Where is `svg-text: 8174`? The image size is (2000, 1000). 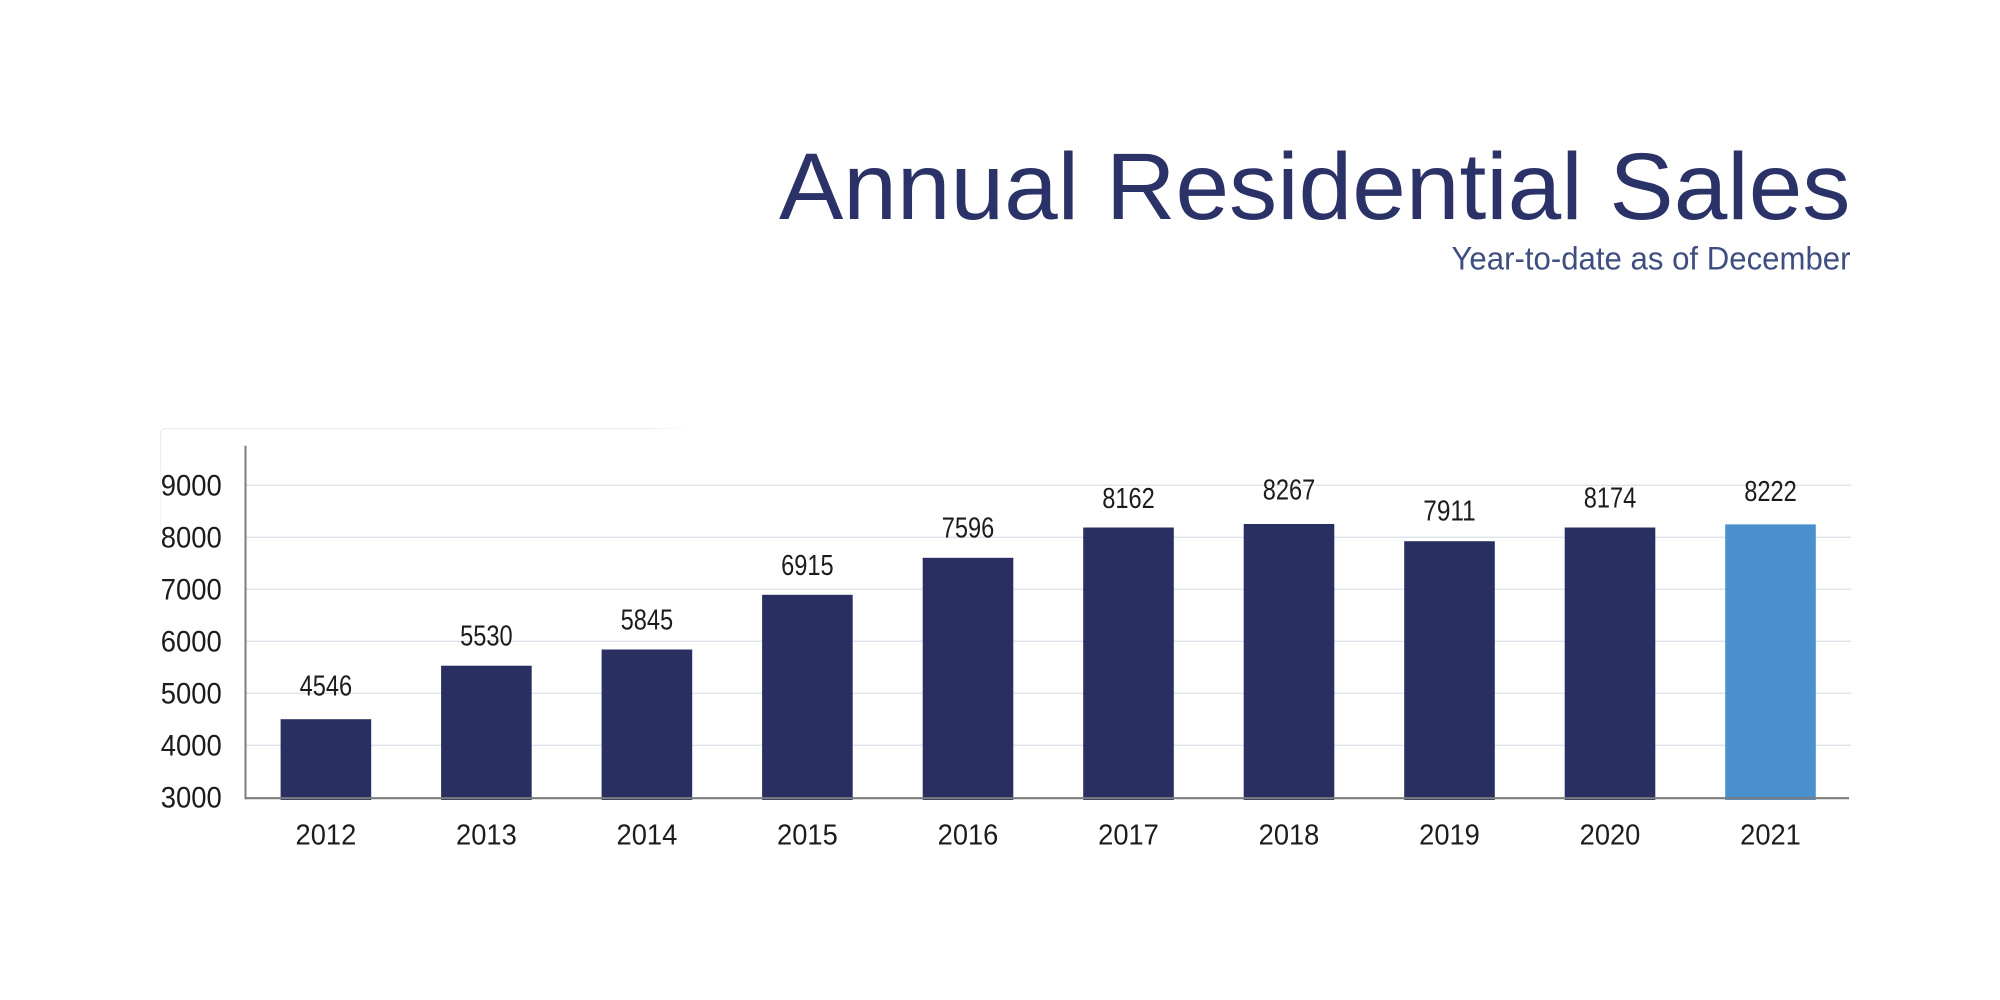 svg-text: 8174 is located at coordinates (1610, 499).